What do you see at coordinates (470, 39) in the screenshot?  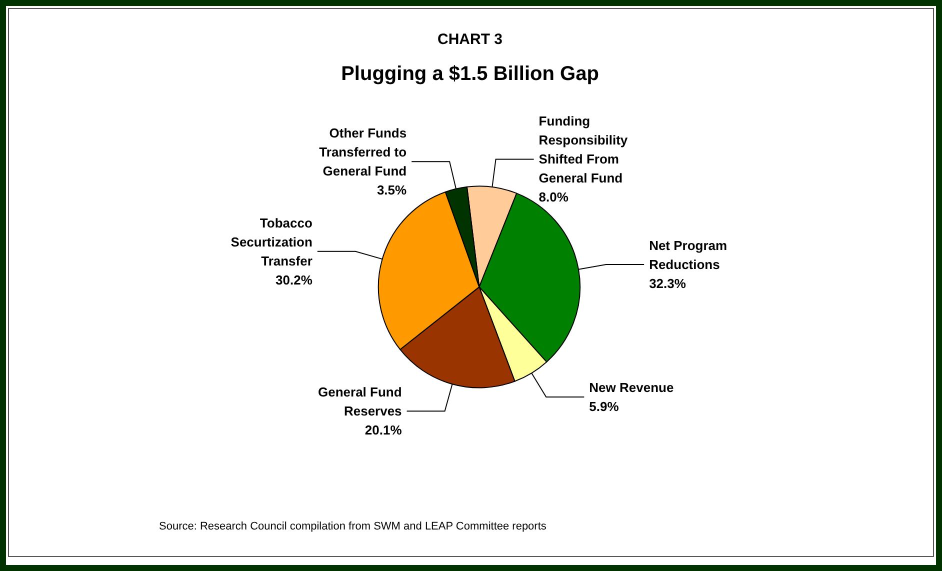 I see `chart-title: CHART 3` at bounding box center [470, 39].